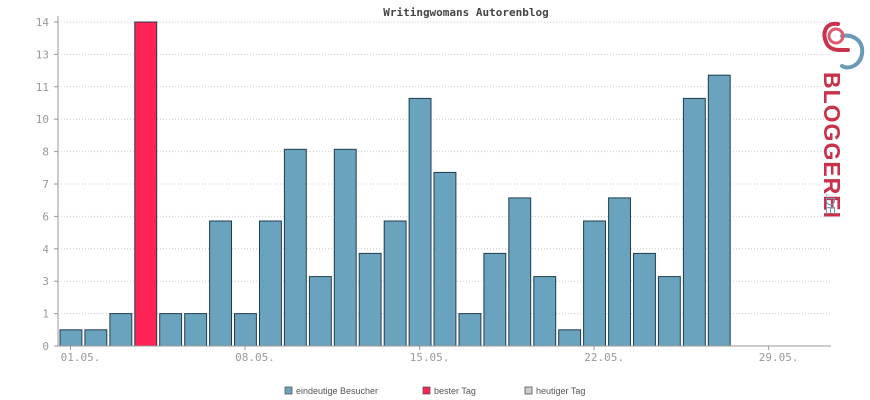  What do you see at coordinates (45, 184) in the screenshot?
I see `y-tick-label: 7` at bounding box center [45, 184].